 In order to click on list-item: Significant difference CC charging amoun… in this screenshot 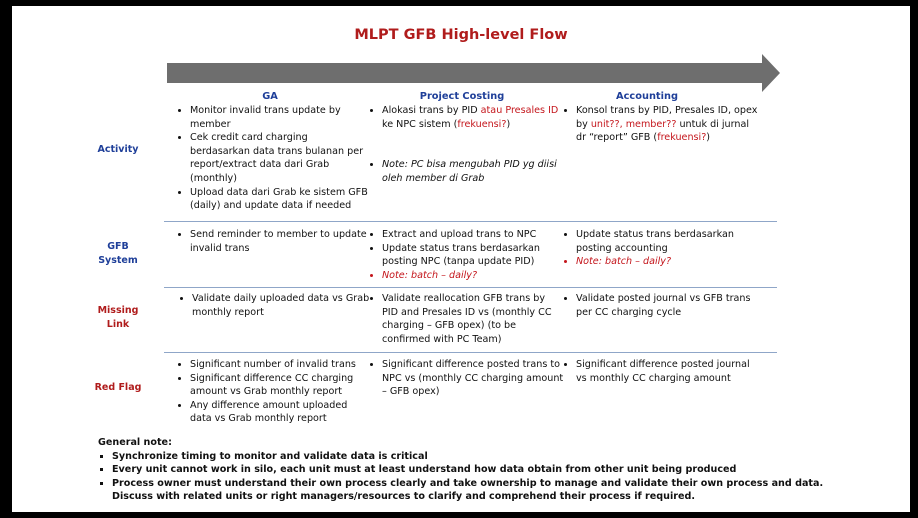, I will do `click(280, 385)`.